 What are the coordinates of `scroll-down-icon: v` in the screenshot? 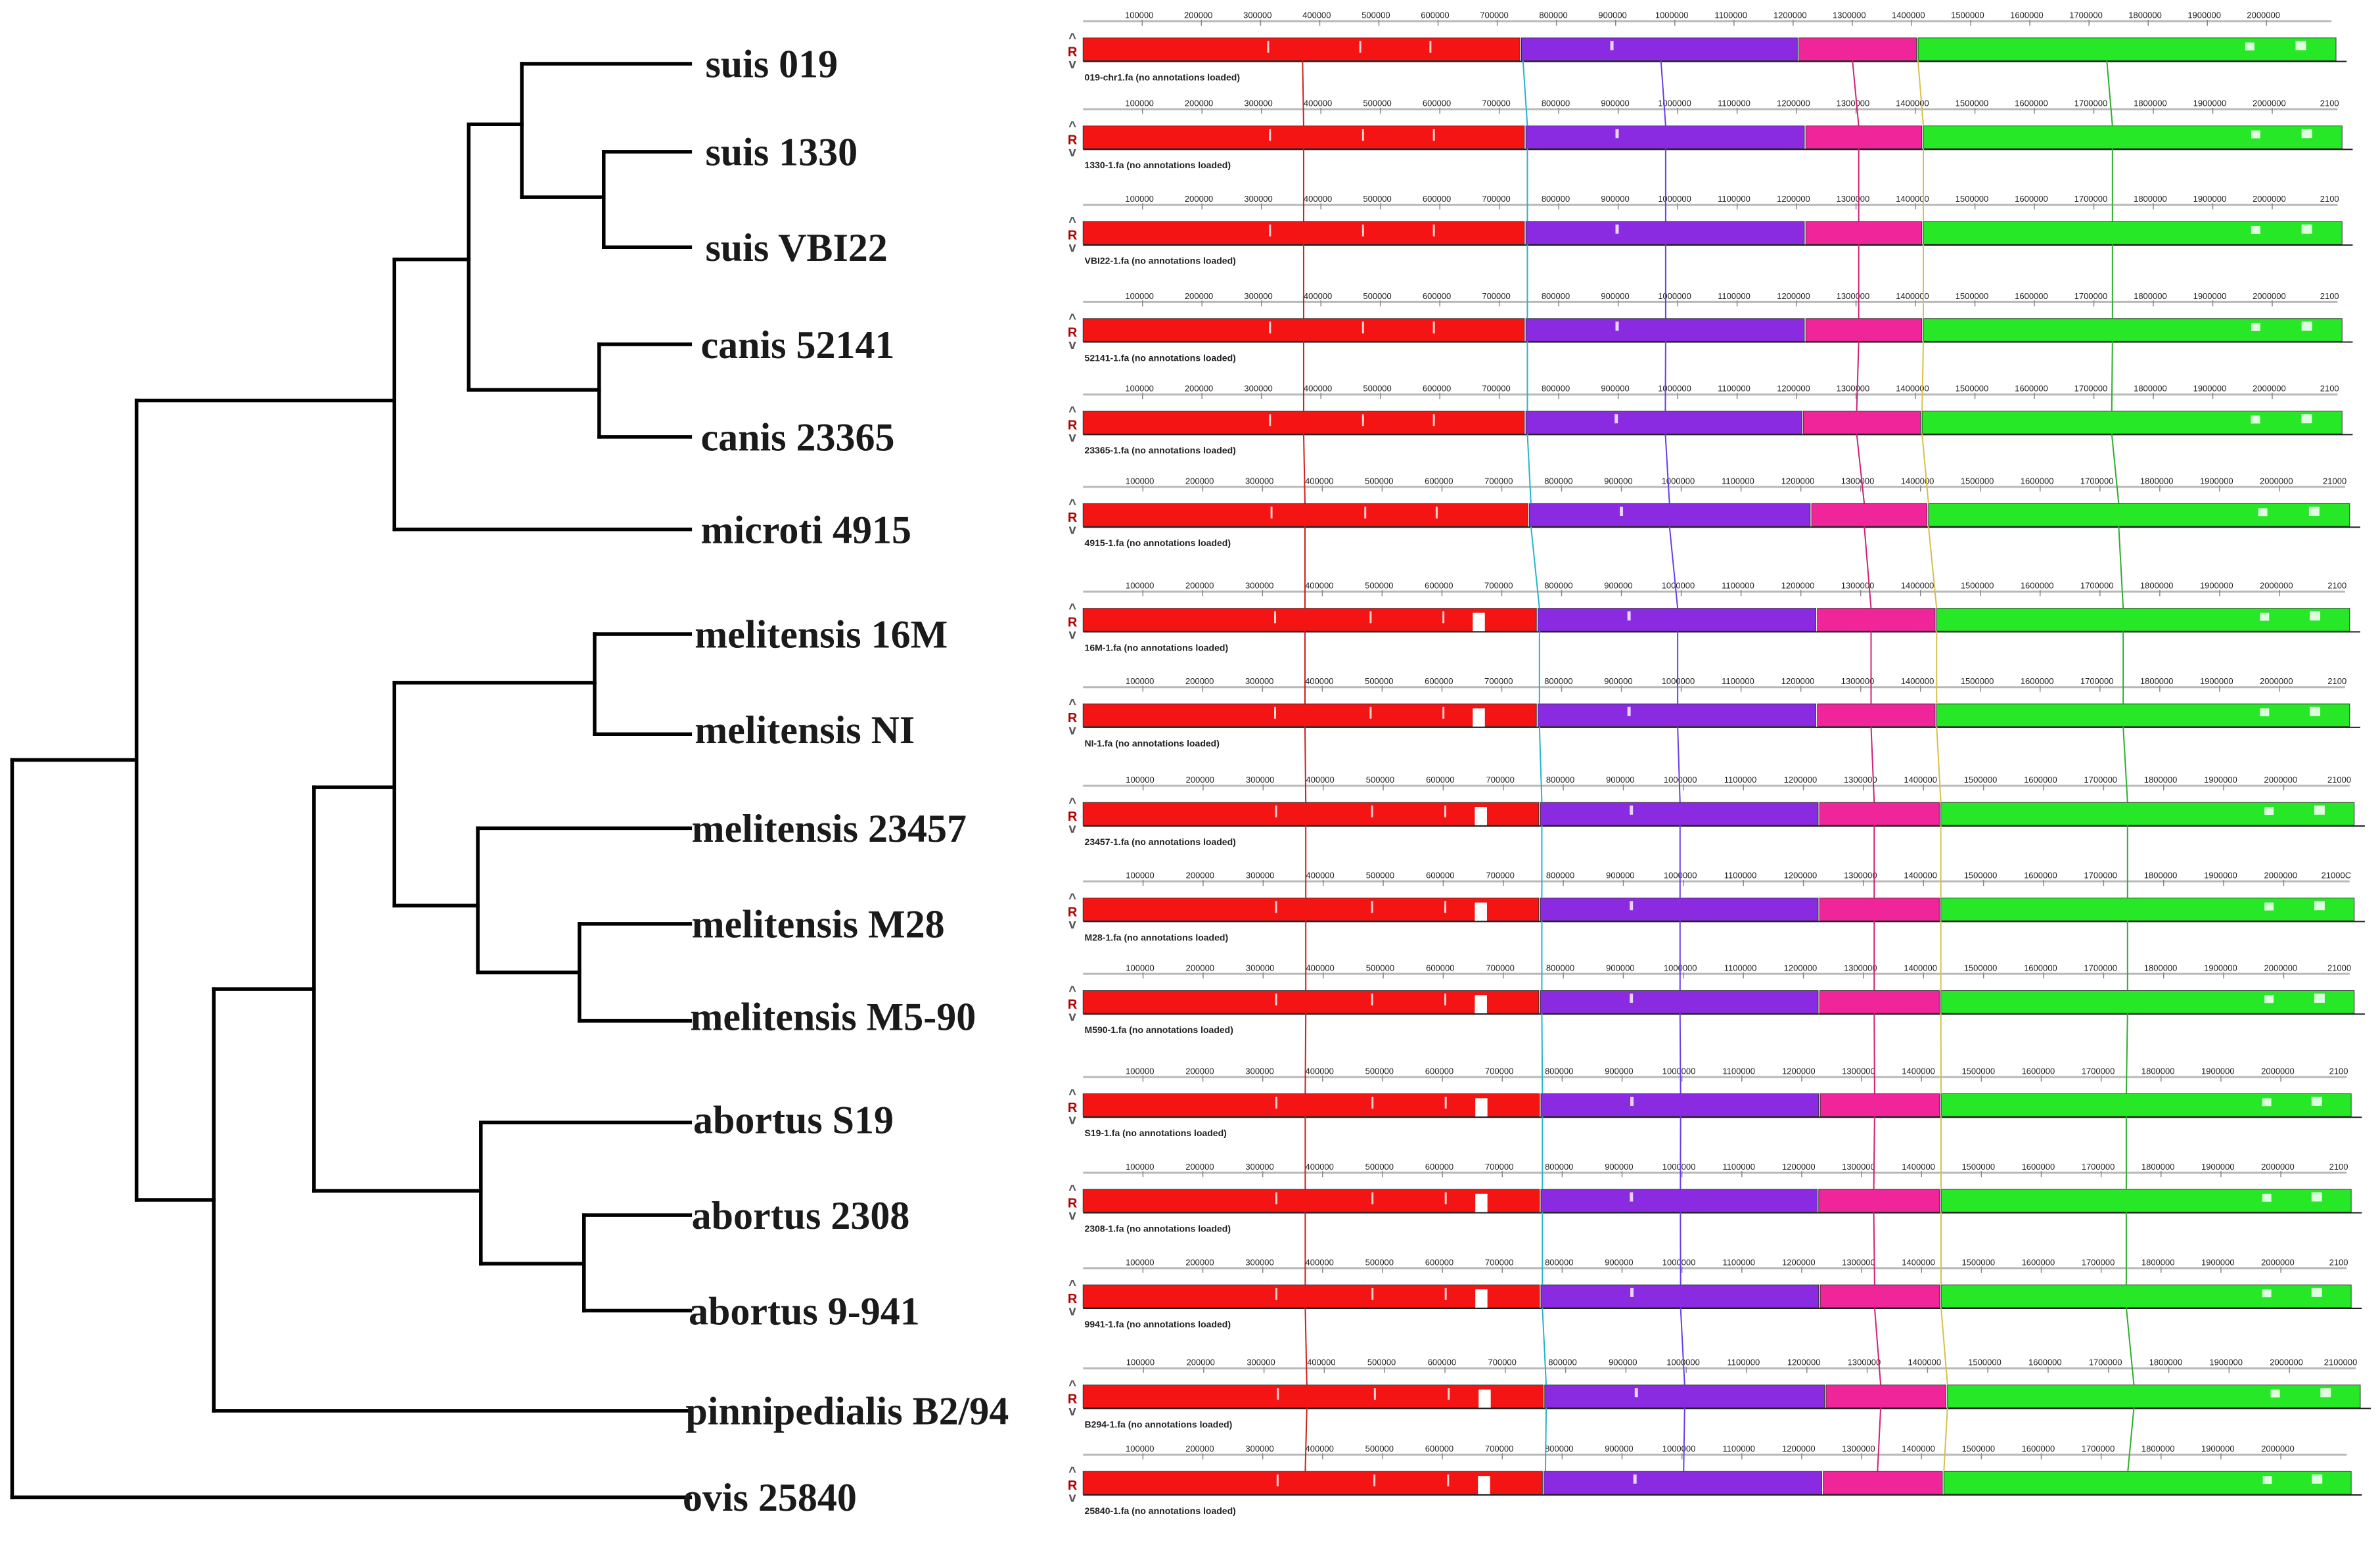 It's located at (1073, 437).